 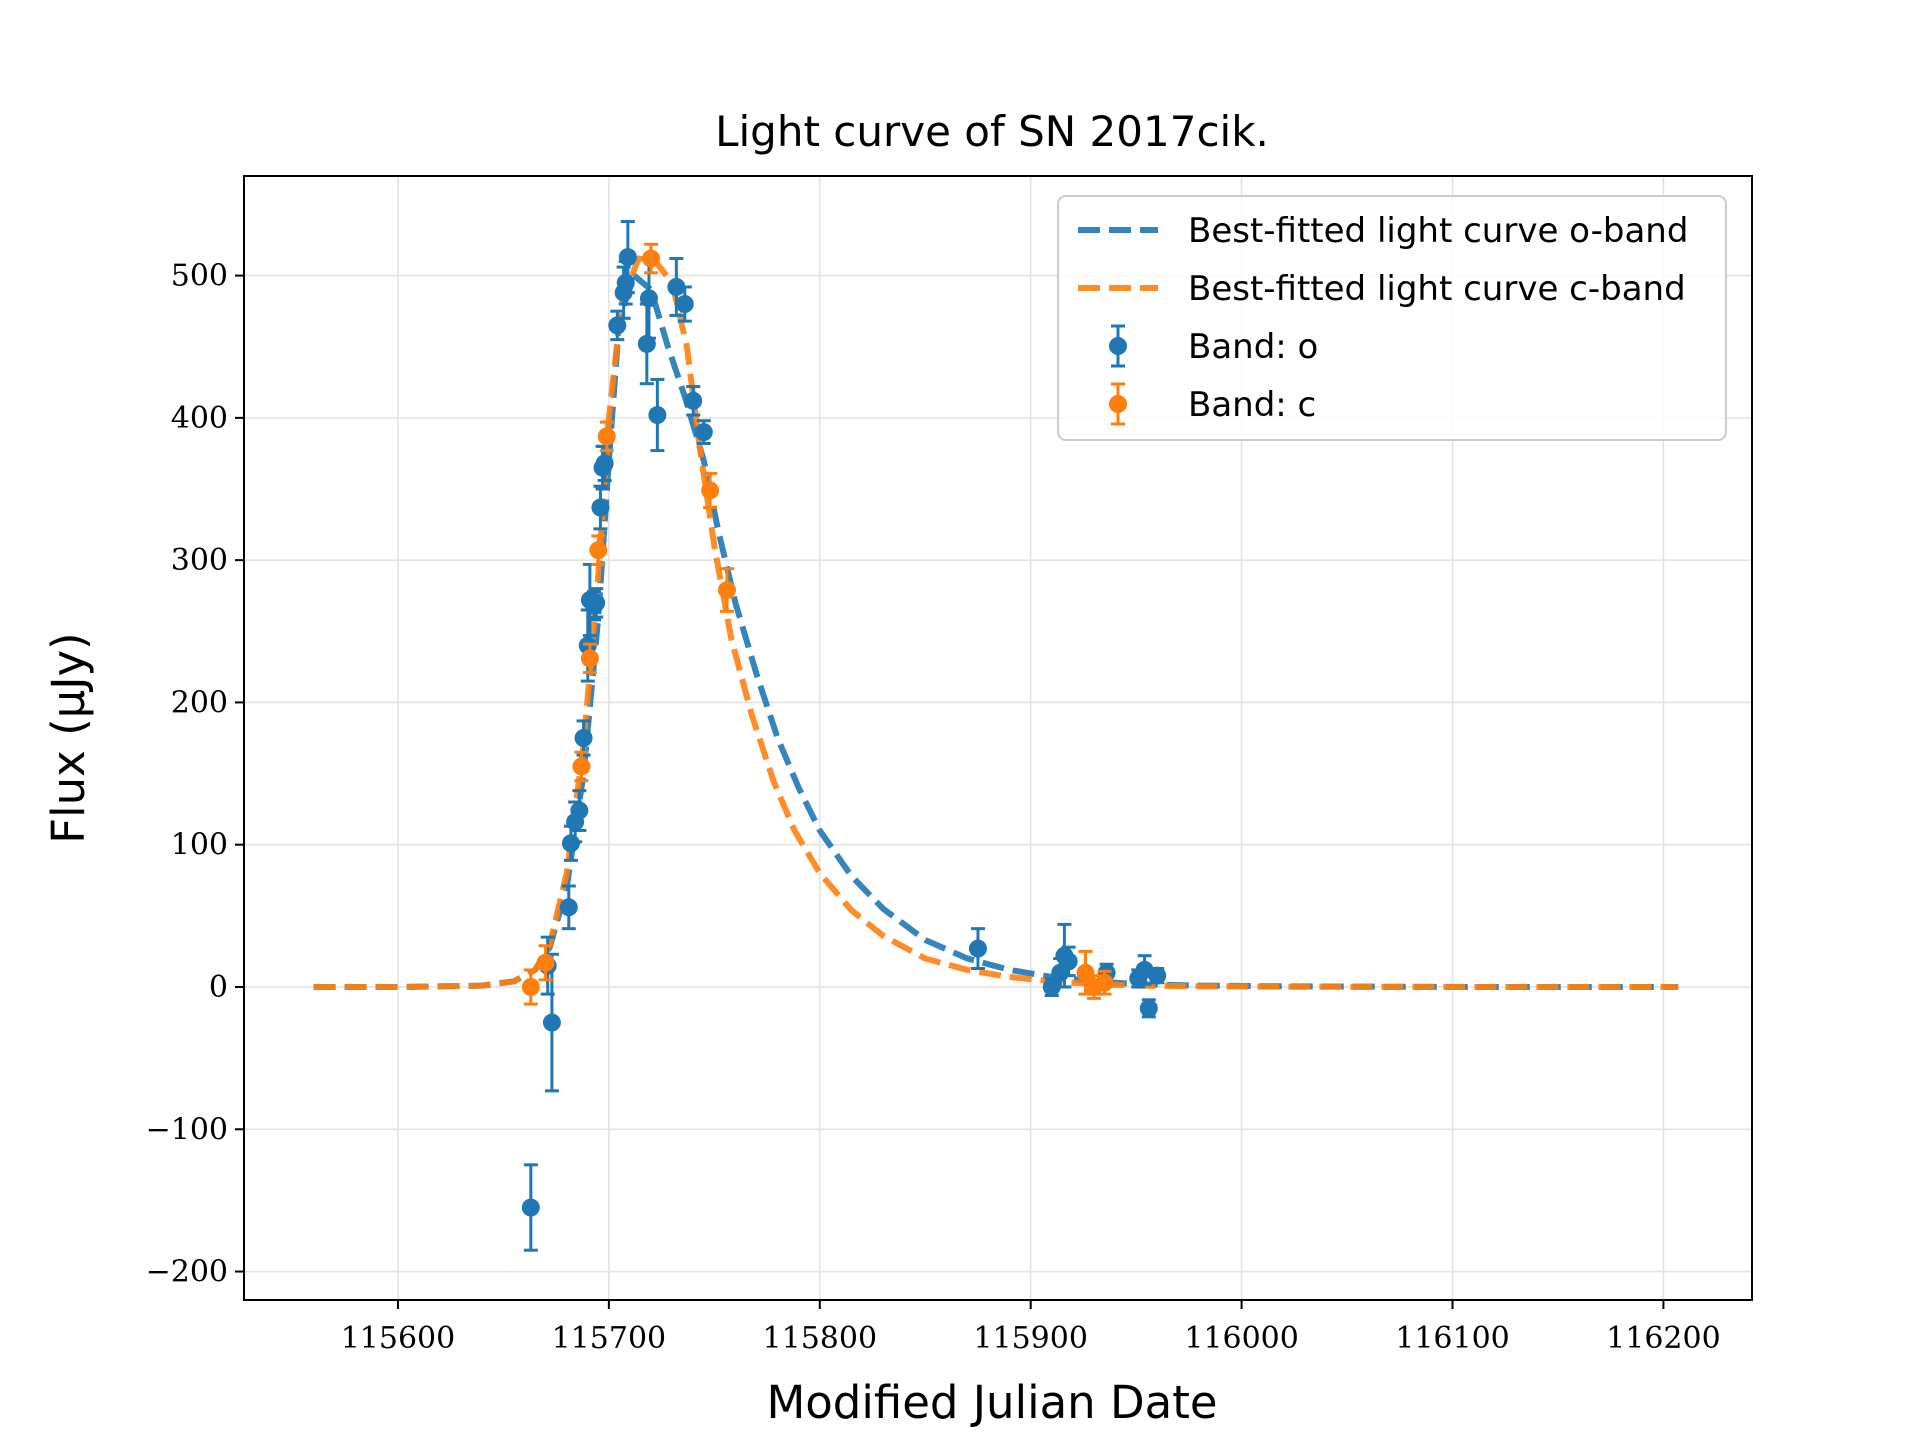 What do you see at coordinates (1253, 347) in the screenshot?
I see `legend-entry-label: Band: o` at bounding box center [1253, 347].